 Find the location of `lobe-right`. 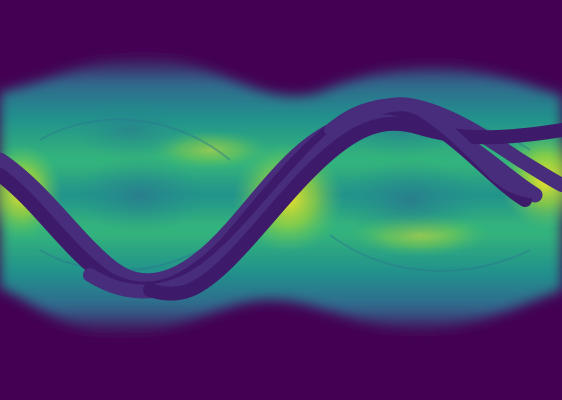

lobe-right is located at coordinates (410, 200).